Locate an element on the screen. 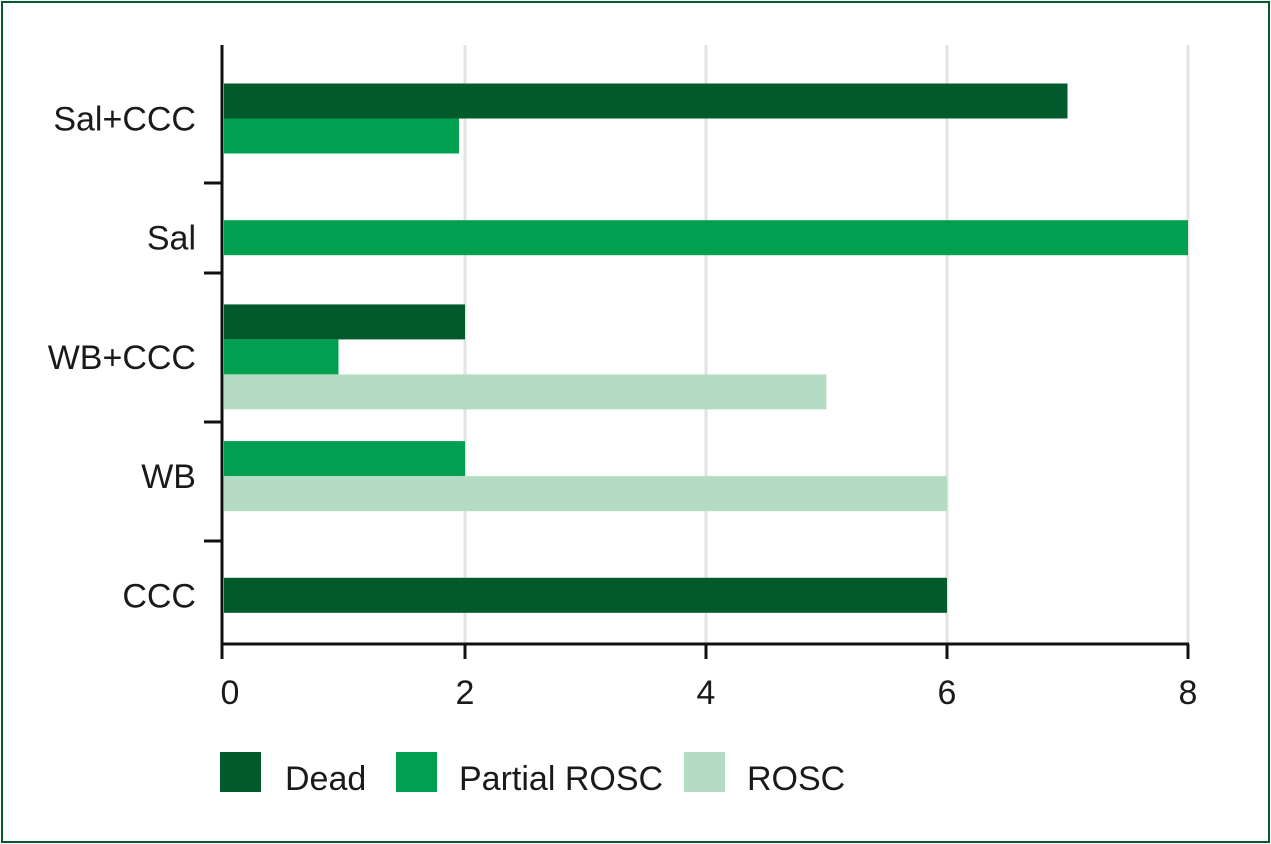 The image size is (1271, 844). bar-partial-rosc-sal is located at coordinates (706, 238).